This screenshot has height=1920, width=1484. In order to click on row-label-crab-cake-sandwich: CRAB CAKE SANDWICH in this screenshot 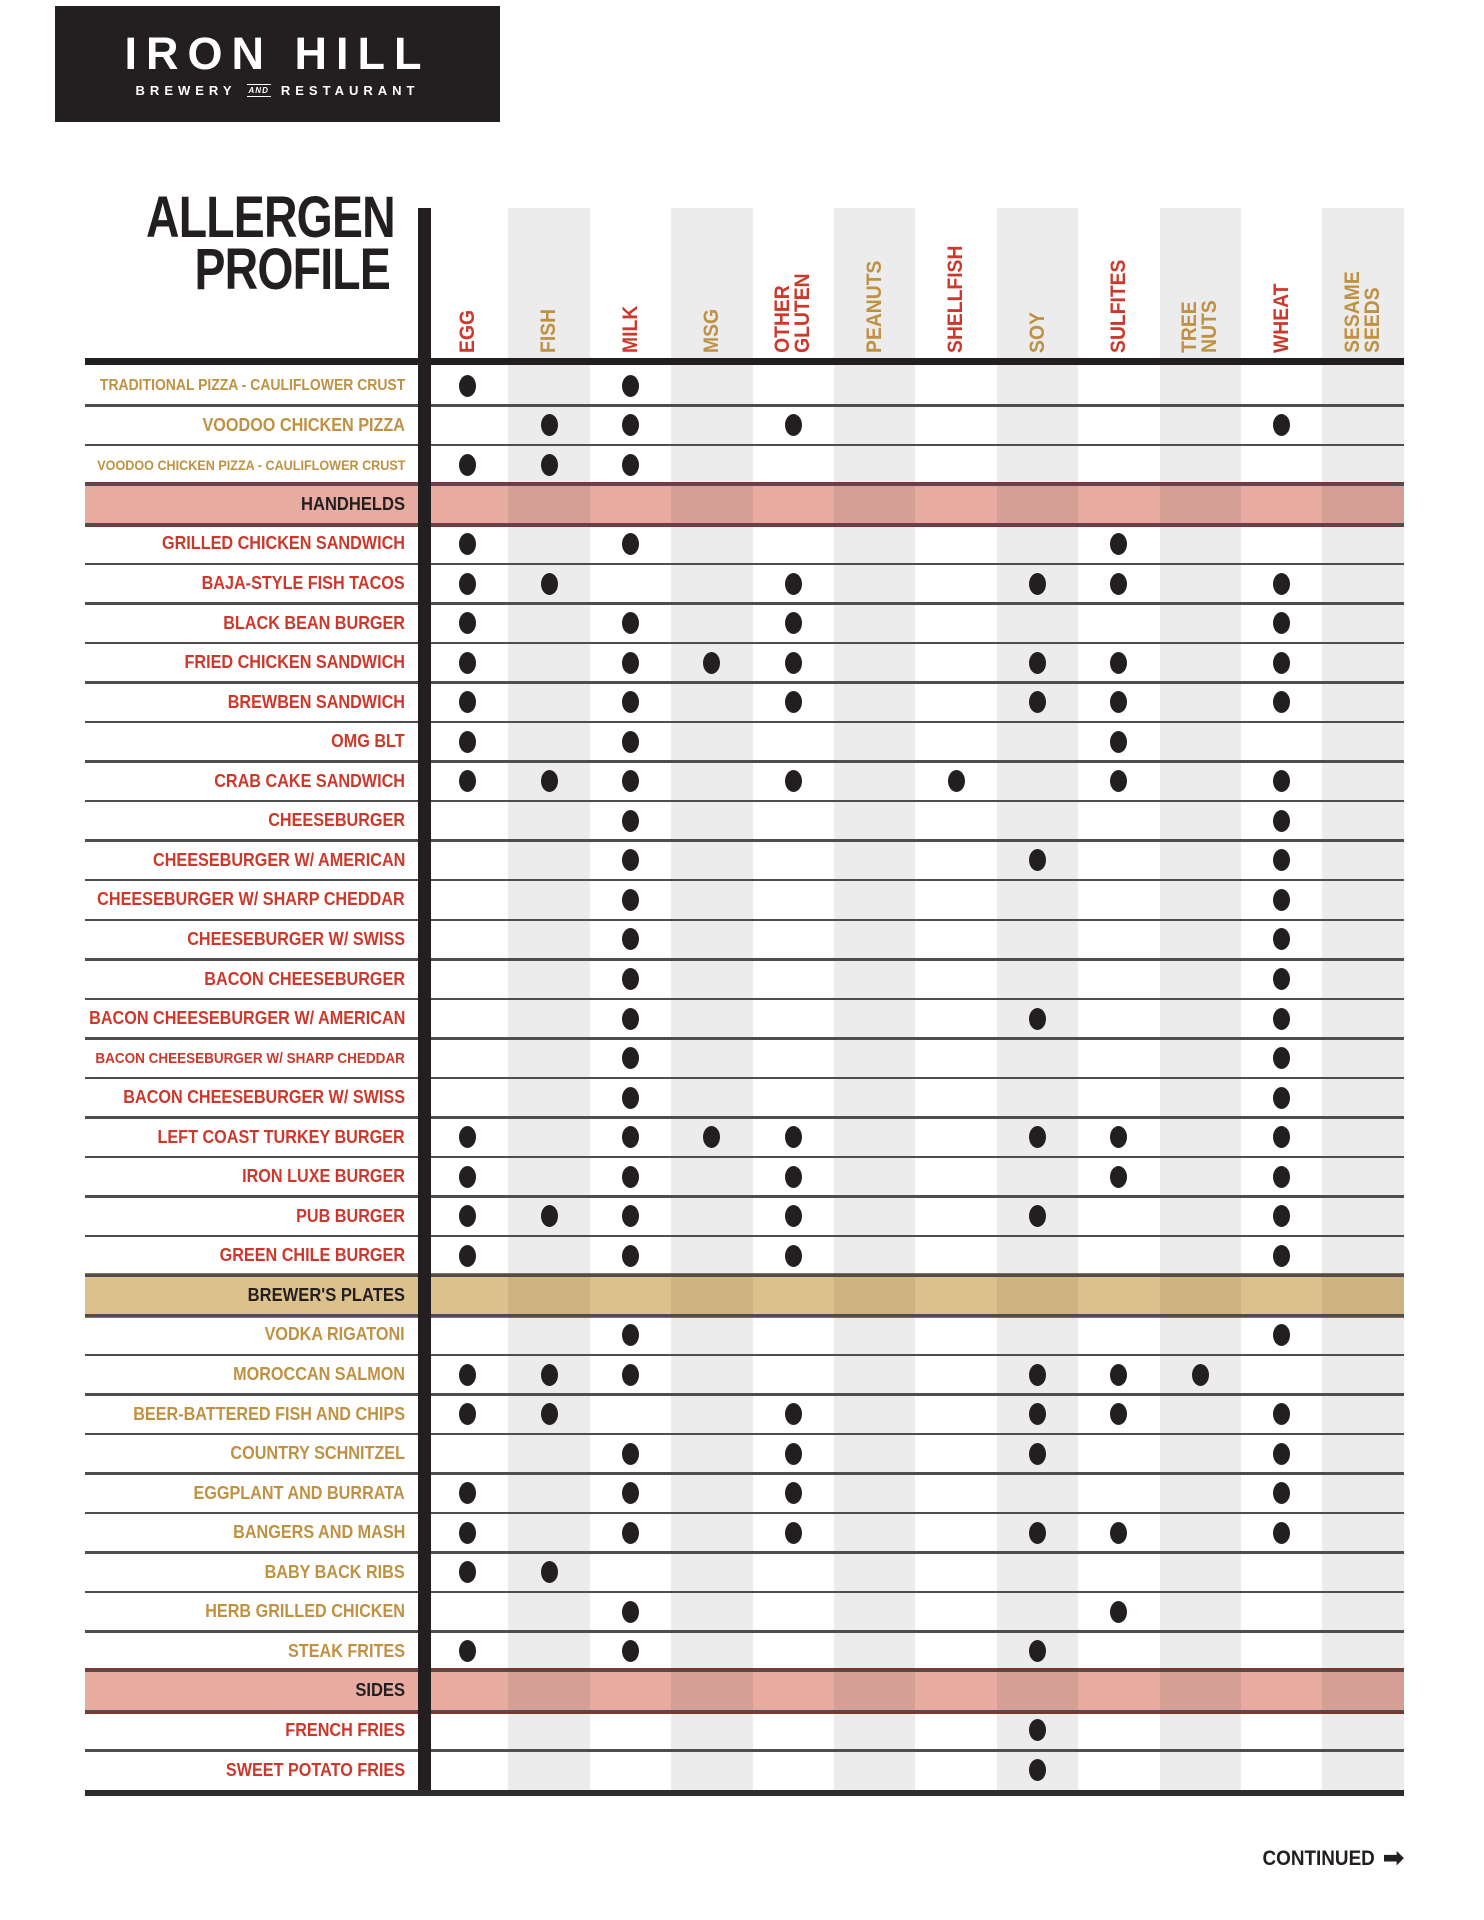, I will do `click(245, 782)`.